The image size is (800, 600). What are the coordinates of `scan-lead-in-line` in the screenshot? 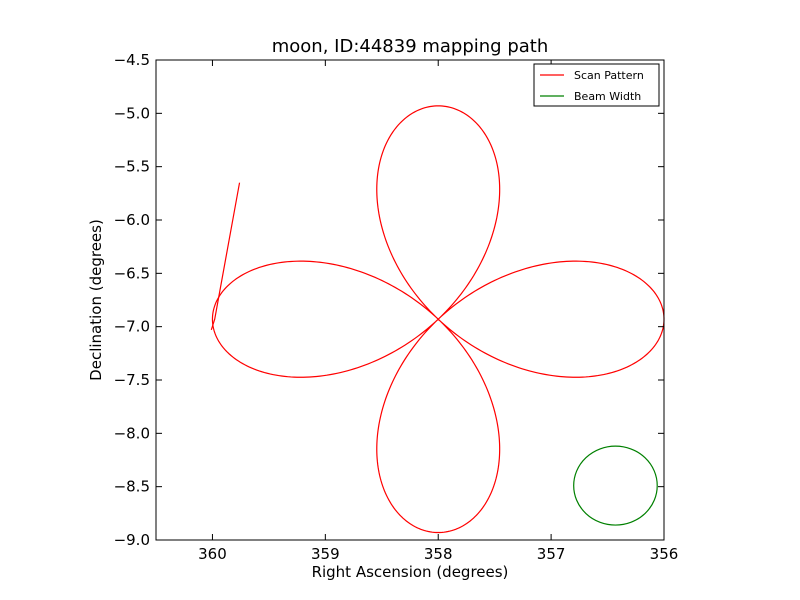 It's located at (225, 256).